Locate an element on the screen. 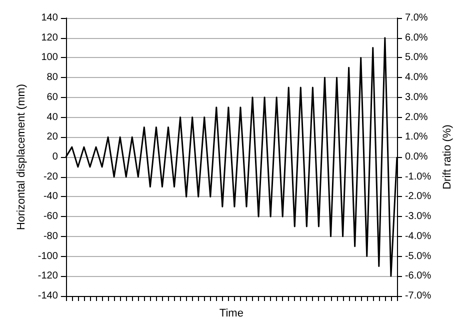 The width and height of the screenshot is (469, 332). y-tick-label: 20 is located at coordinates (52, 137).